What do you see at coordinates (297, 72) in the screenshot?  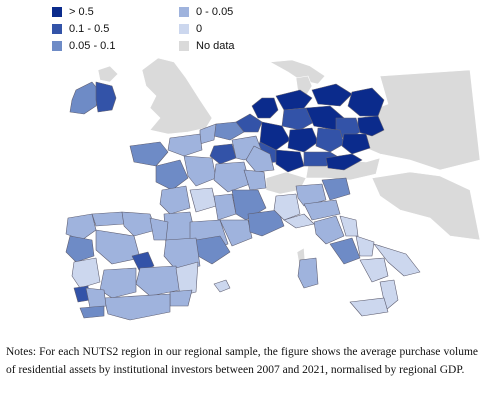 I see `region-scandinavia` at bounding box center [297, 72].